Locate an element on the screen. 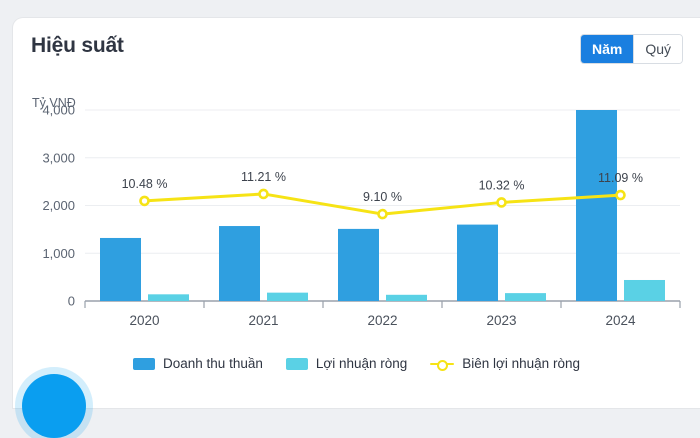  legend-item-margin: Biên lợi nhuận ròng is located at coordinates (505, 363).